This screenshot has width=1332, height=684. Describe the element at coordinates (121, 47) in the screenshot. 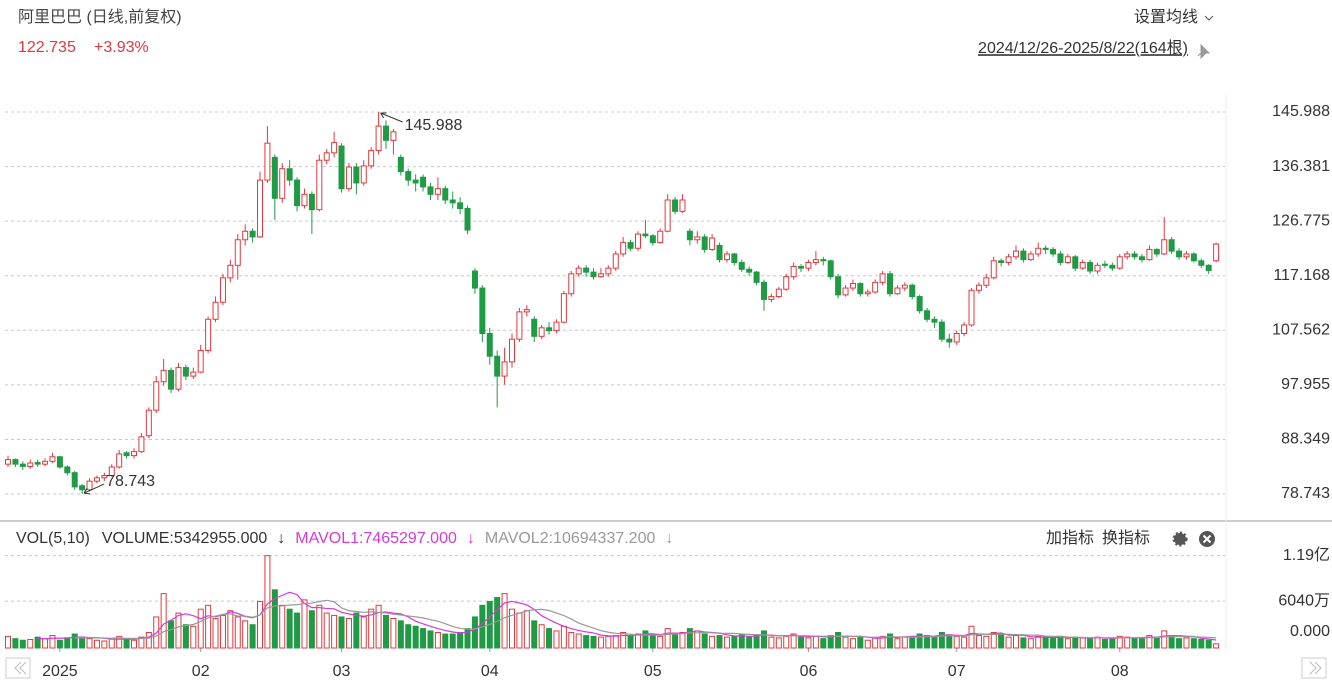

I see `price-change: +3.93%` at that location.